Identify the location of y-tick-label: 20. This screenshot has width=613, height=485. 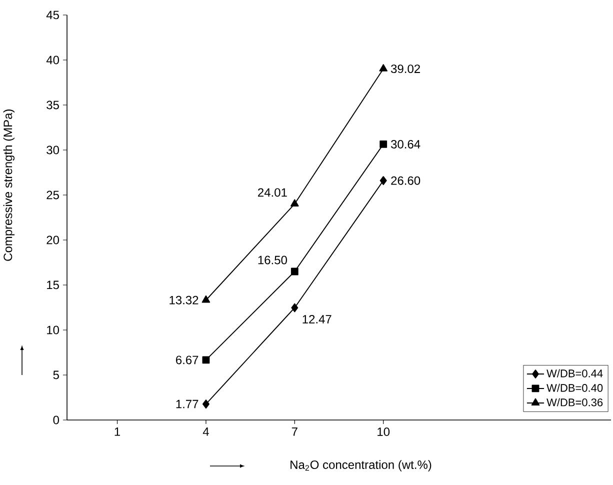
(53, 240).